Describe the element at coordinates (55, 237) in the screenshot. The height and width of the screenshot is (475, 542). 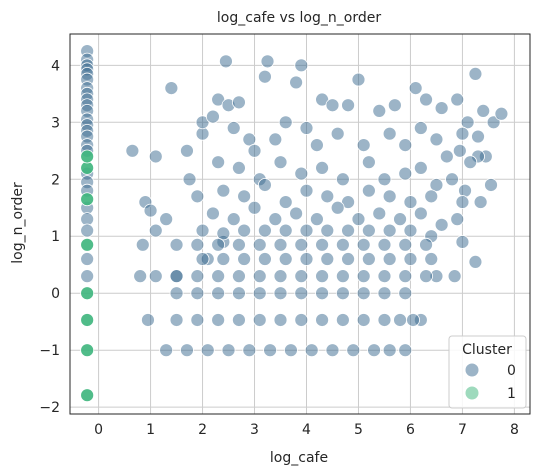
I see `y-tick-label: 1` at that location.